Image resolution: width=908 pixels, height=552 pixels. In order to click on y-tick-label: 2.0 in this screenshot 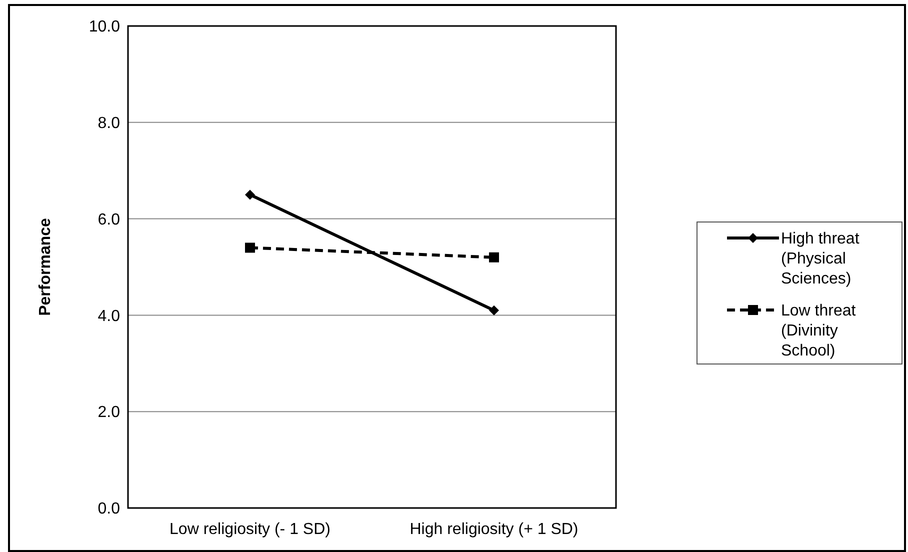, I will do `click(109, 413)`.